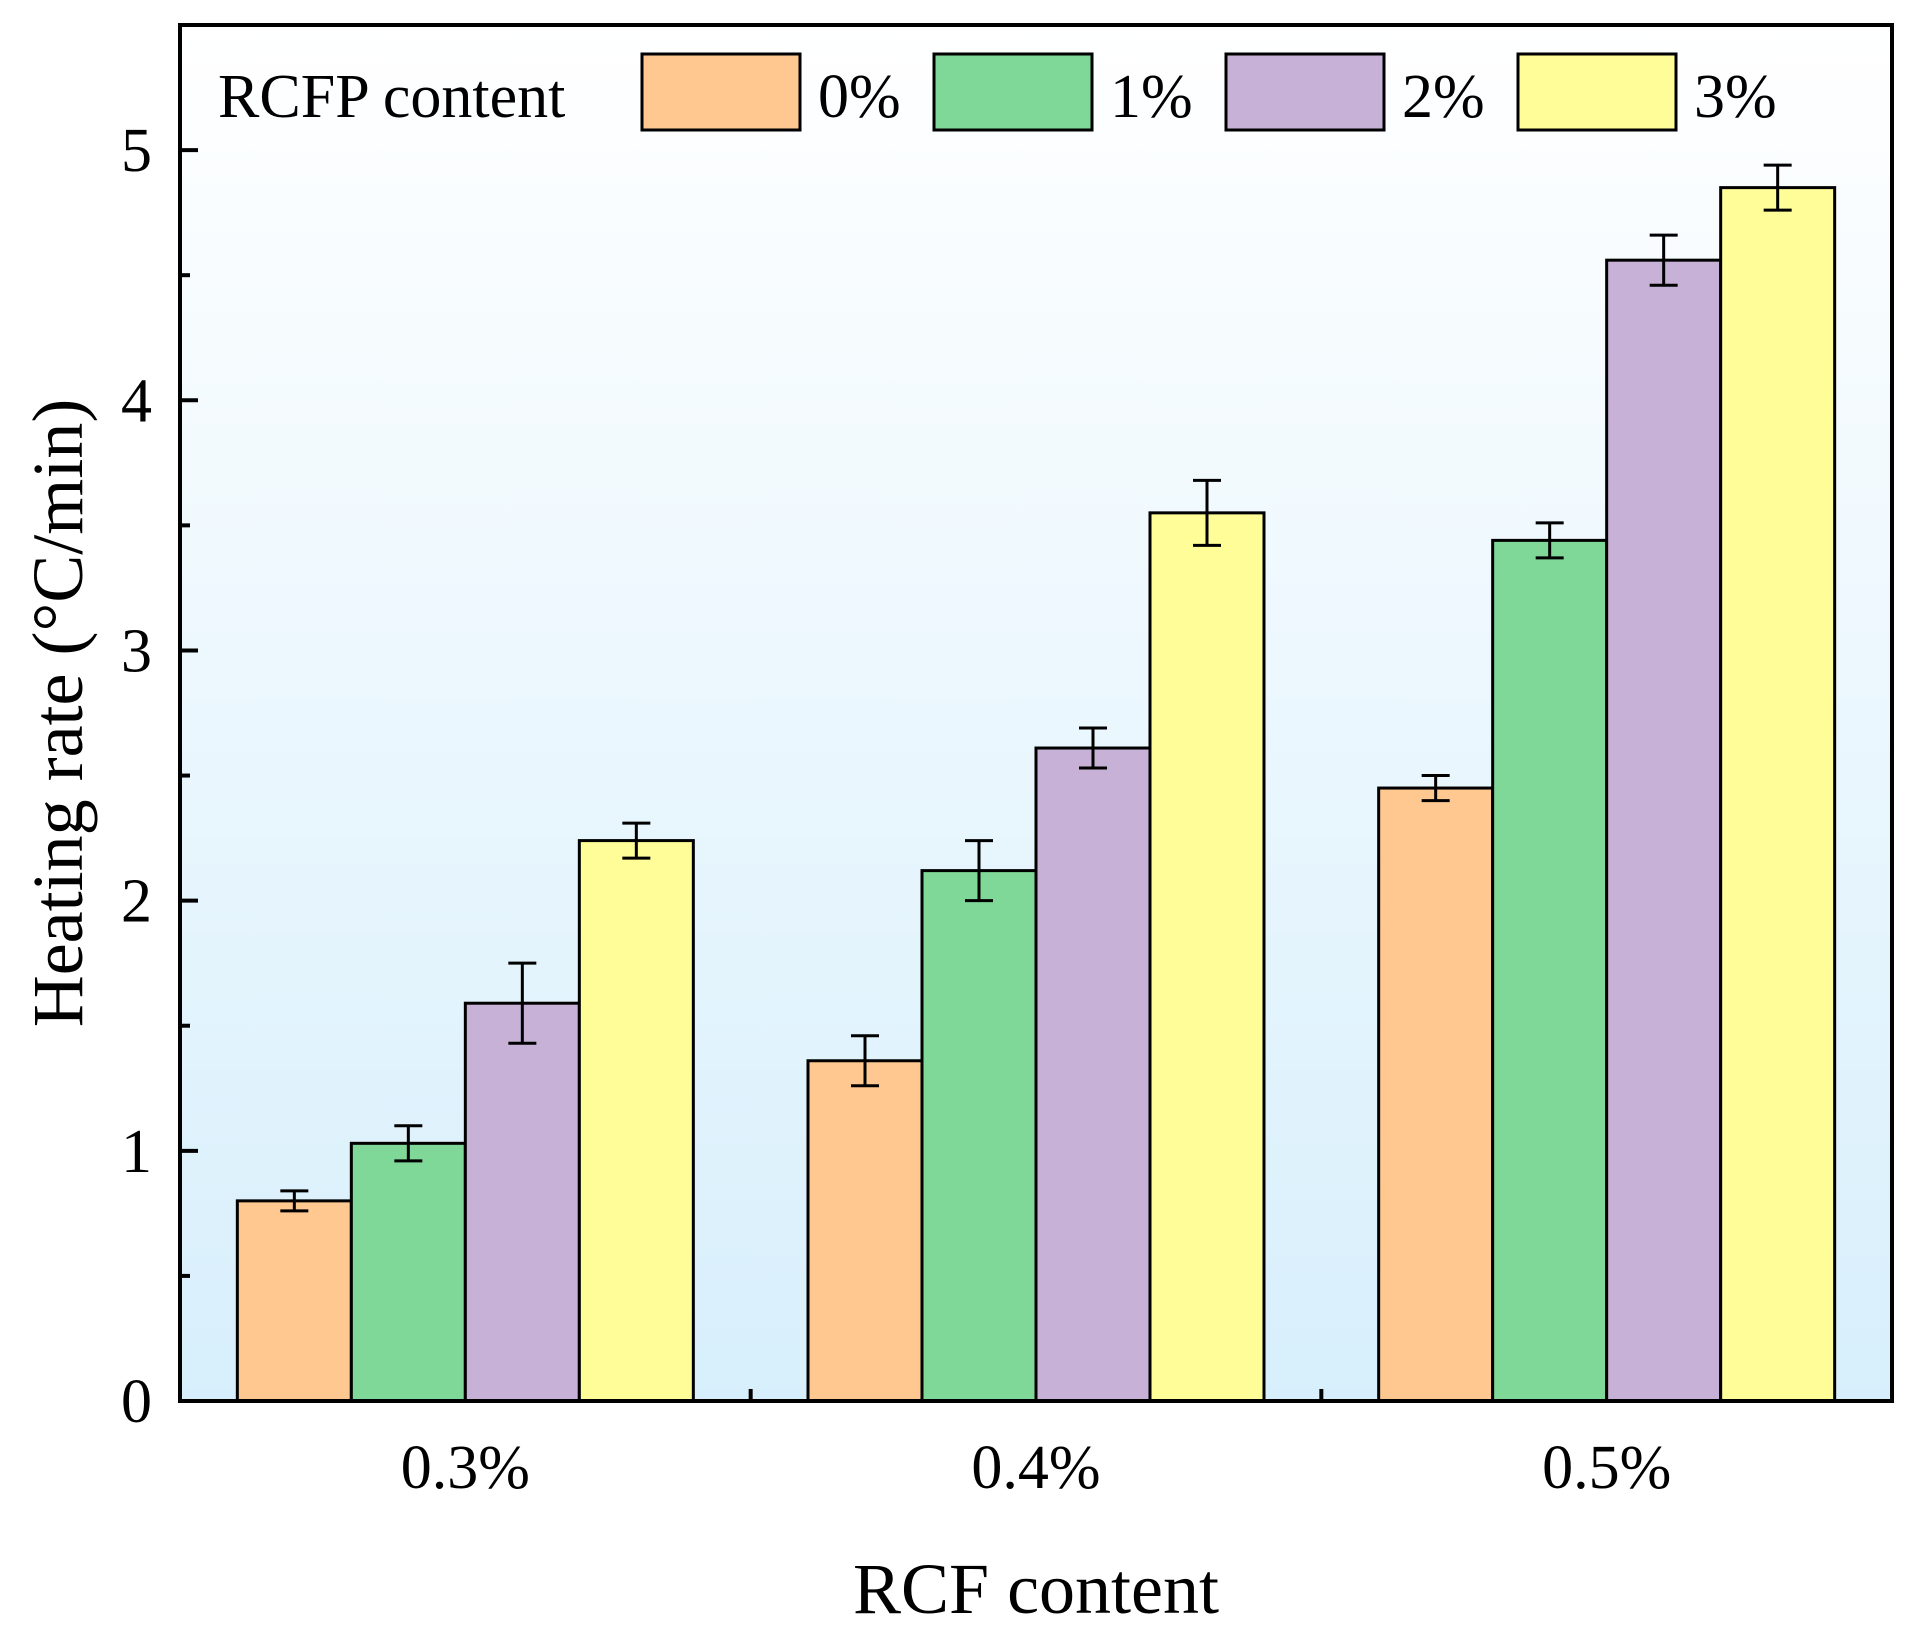 This screenshot has width=1912, height=1645. I want to click on error-bar-3pct-0.4pct, so click(1207, 512).